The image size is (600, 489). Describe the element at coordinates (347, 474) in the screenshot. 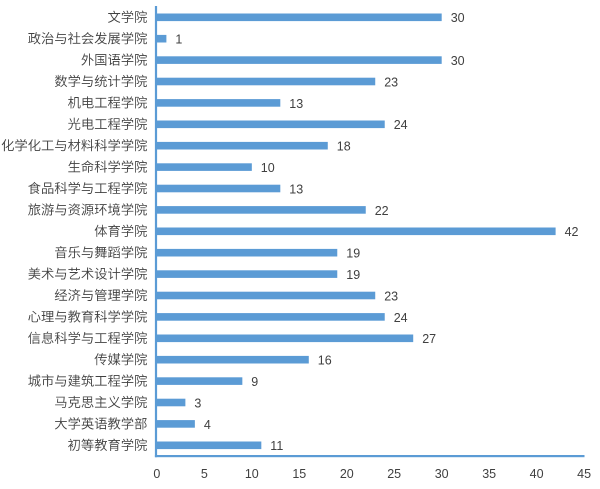

I see `svg-text: 20` at that location.